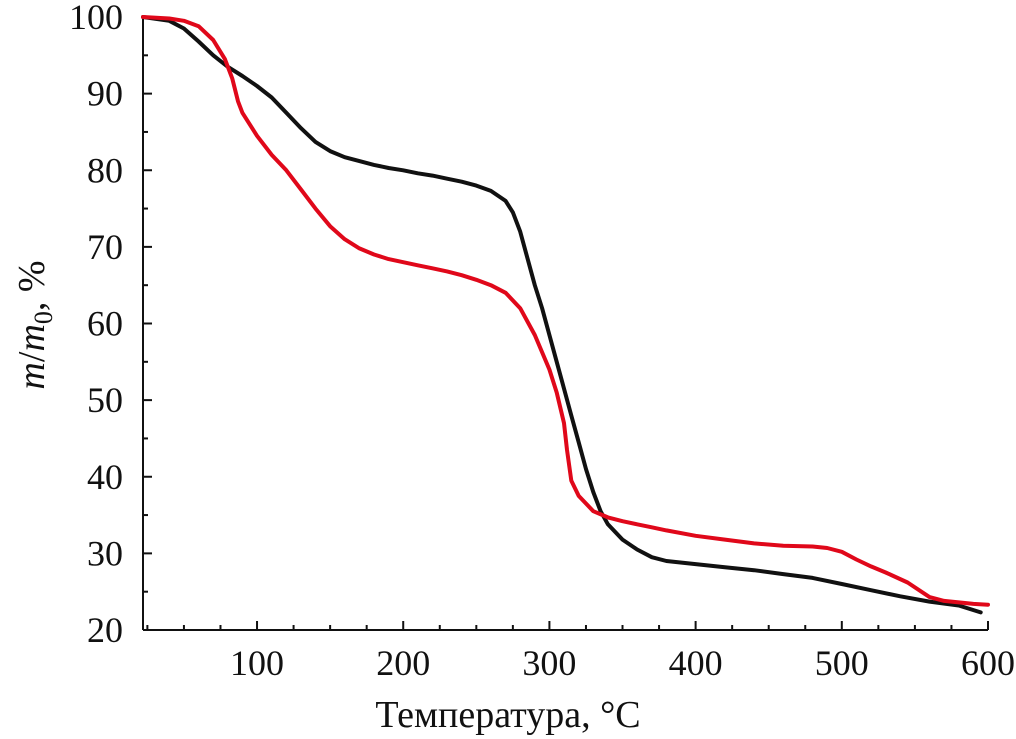 This screenshot has width=1016, height=739. Describe the element at coordinates (32, 356) in the screenshot. I see `y-label-slash: /` at that location.